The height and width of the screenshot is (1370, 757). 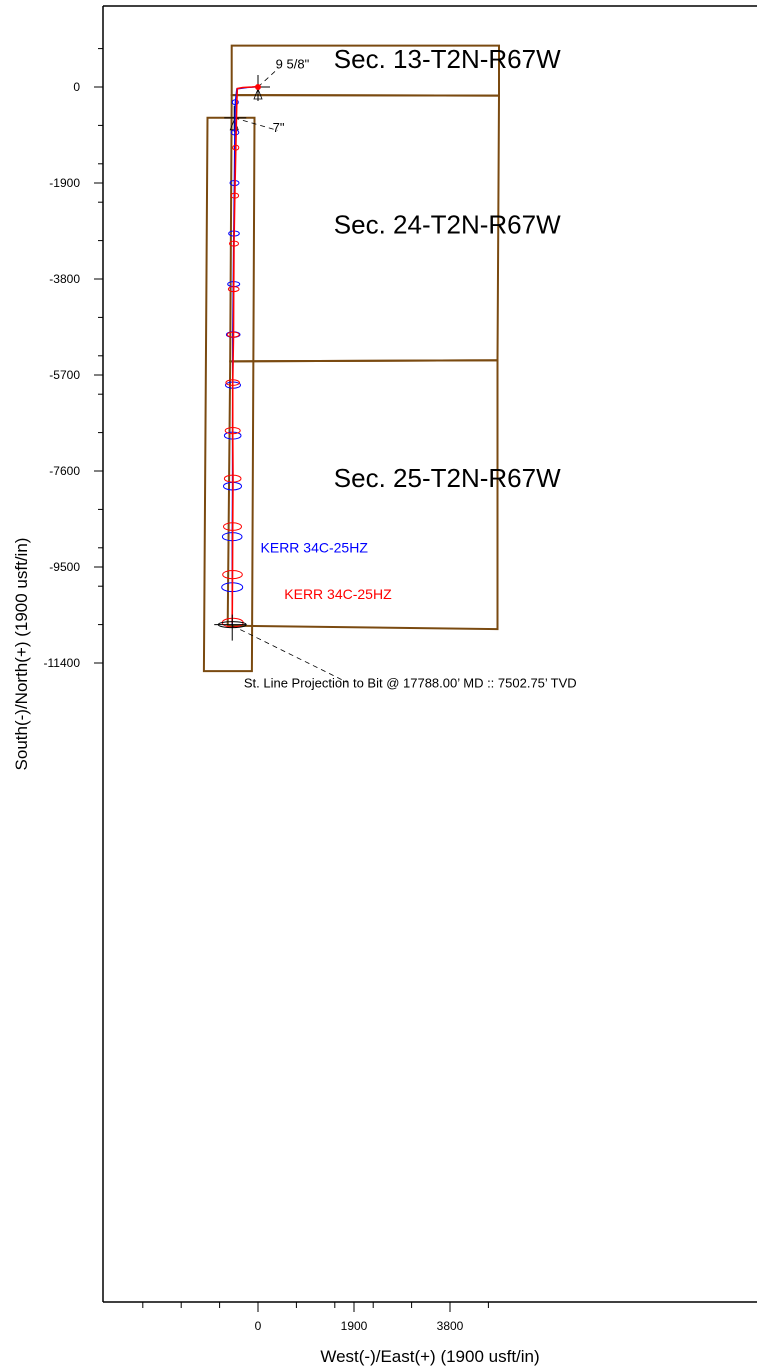 I want to click on x-tick-label: 0, so click(x=258, y=1326).